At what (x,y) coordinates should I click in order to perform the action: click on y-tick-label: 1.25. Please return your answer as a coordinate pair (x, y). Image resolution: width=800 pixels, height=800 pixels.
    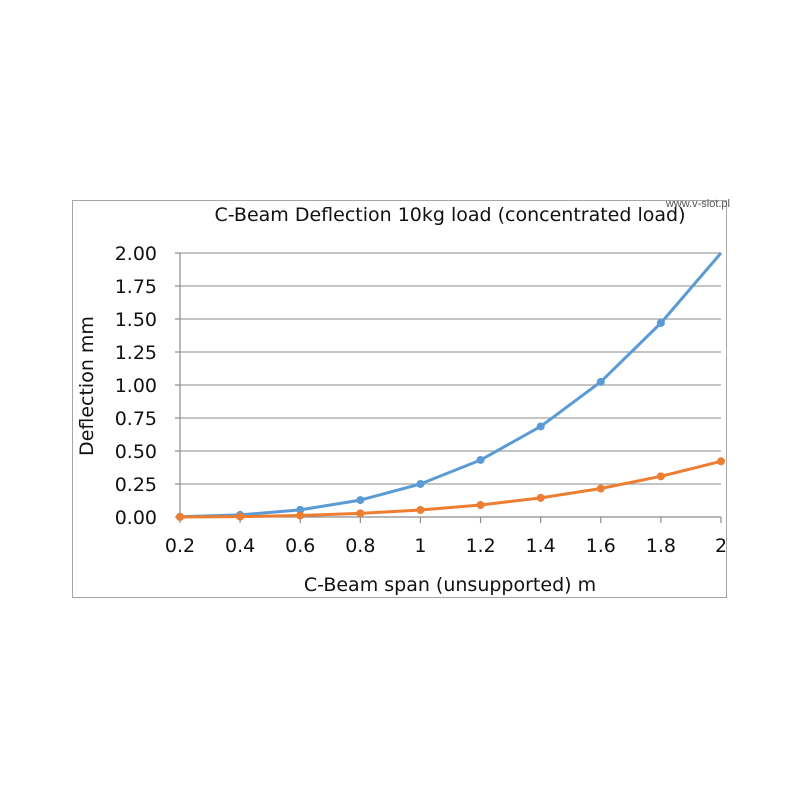
    Looking at the image, I should click on (136, 353).